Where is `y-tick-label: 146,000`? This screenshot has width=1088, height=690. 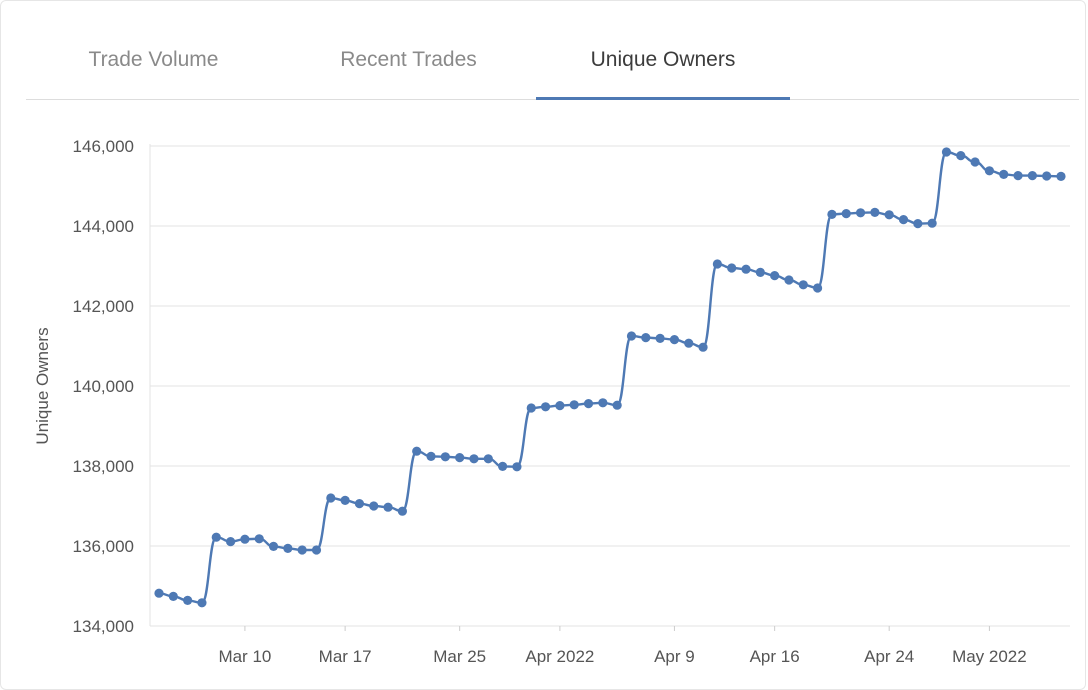
y-tick-label: 146,000 is located at coordinates (103, 146).